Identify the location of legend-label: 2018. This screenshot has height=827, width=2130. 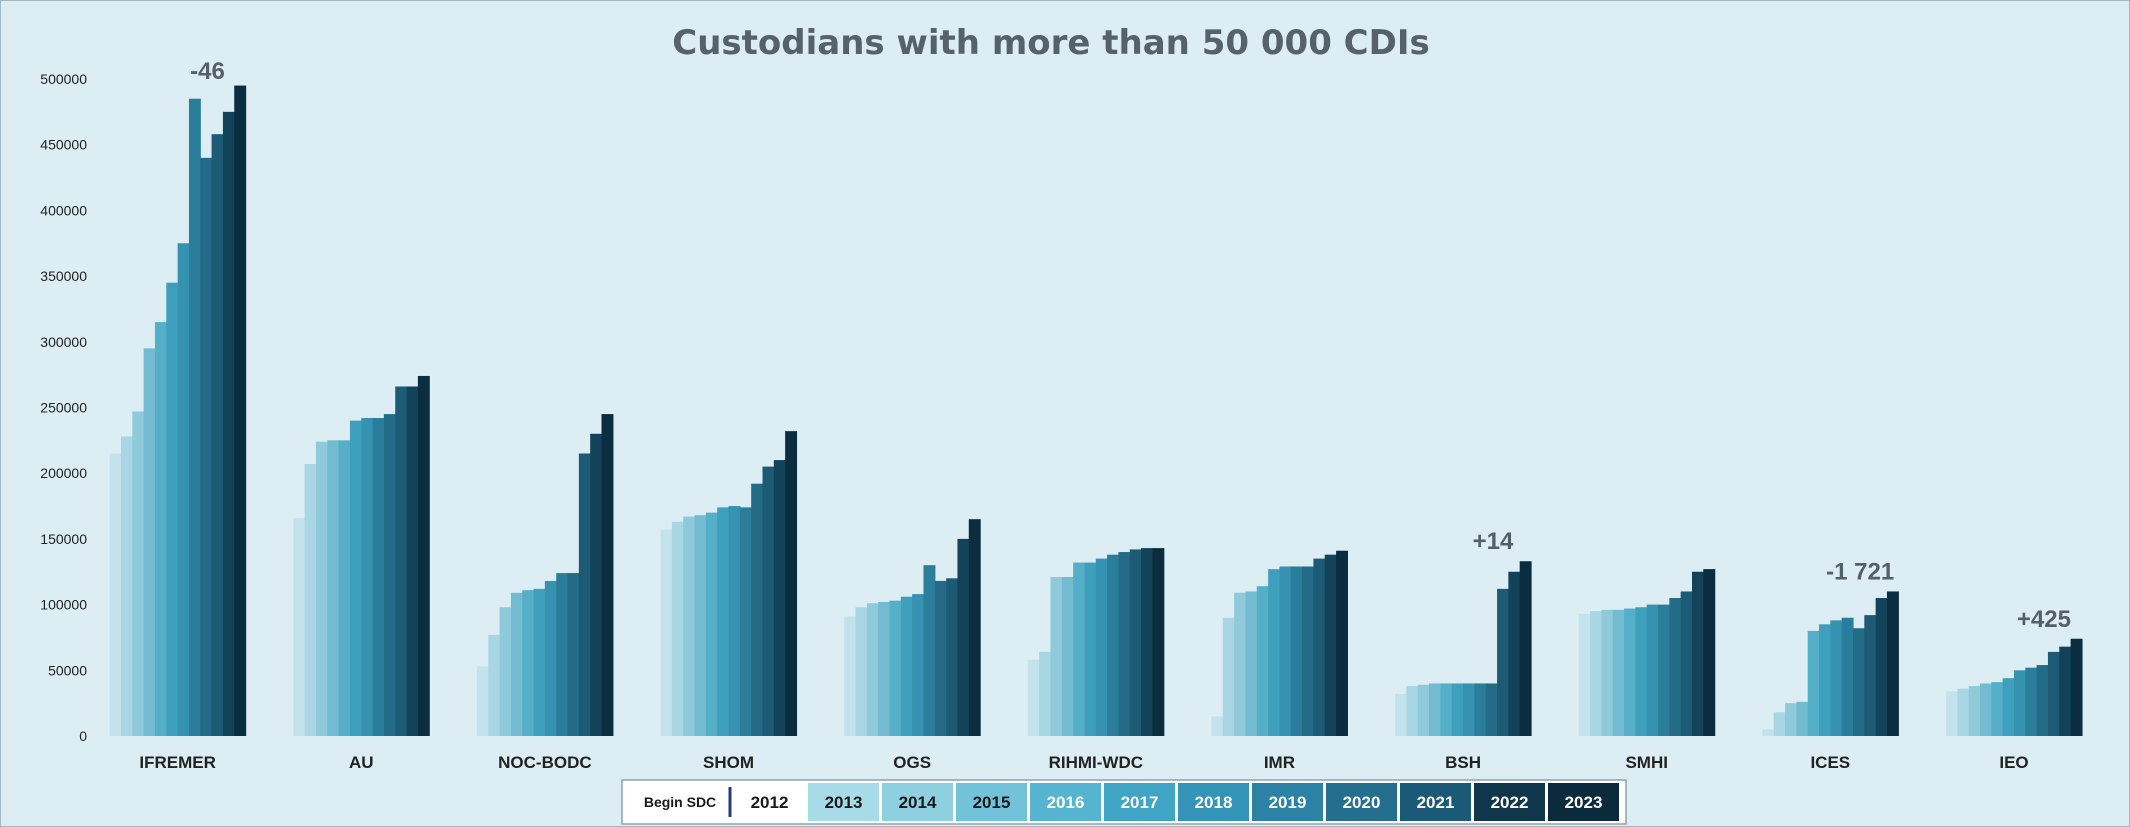
(1214, 802).